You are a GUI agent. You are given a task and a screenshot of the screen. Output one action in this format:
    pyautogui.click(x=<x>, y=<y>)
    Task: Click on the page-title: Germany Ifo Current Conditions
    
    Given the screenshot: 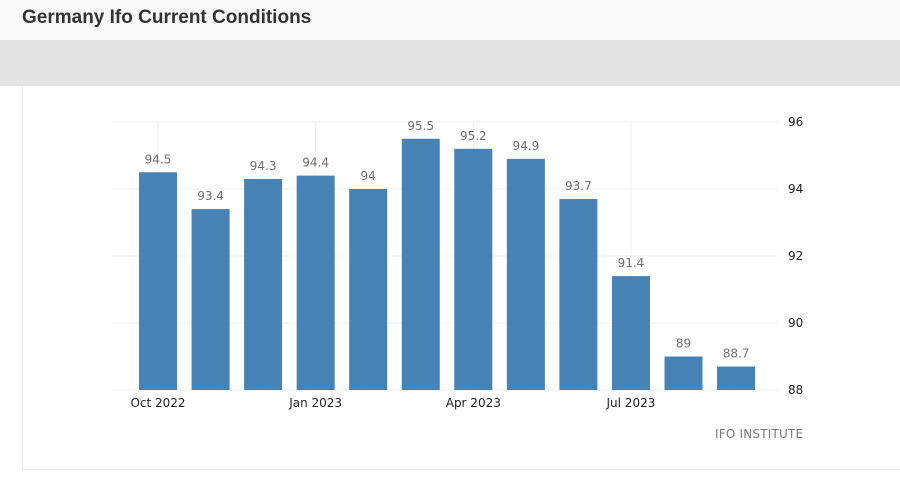 What is the action you would take?
    pyautogui.click(x=167, y=17)
    